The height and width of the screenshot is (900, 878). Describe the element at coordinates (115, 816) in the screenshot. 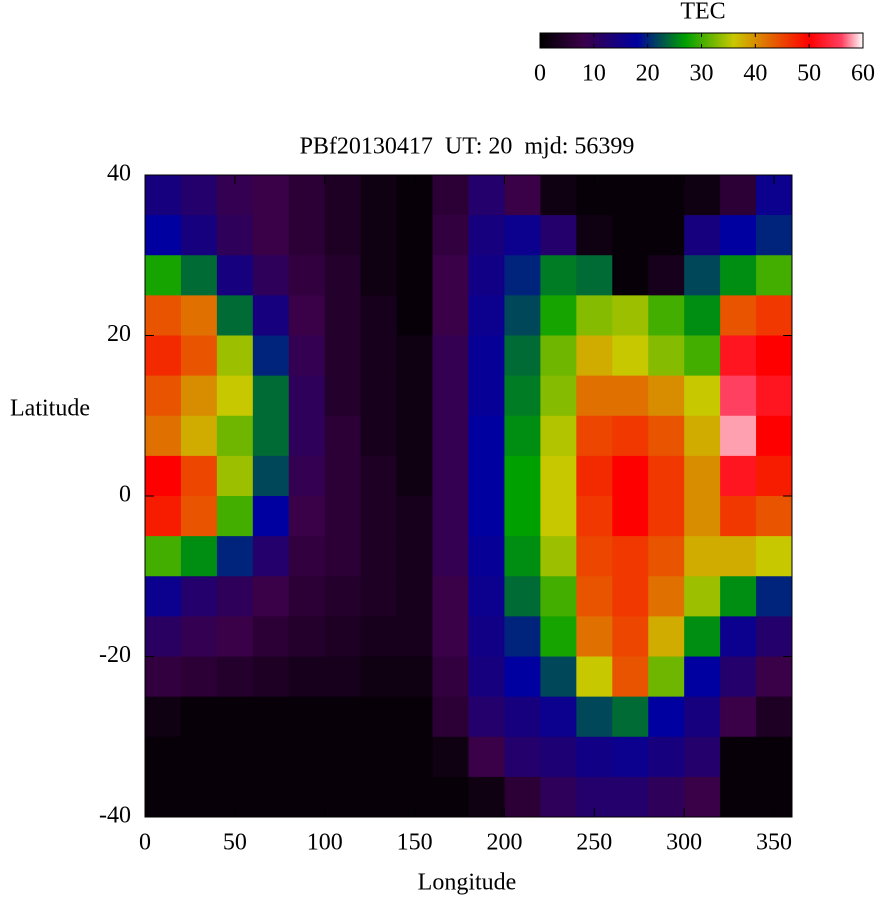

I see `y-tick-label: -40` at that location.